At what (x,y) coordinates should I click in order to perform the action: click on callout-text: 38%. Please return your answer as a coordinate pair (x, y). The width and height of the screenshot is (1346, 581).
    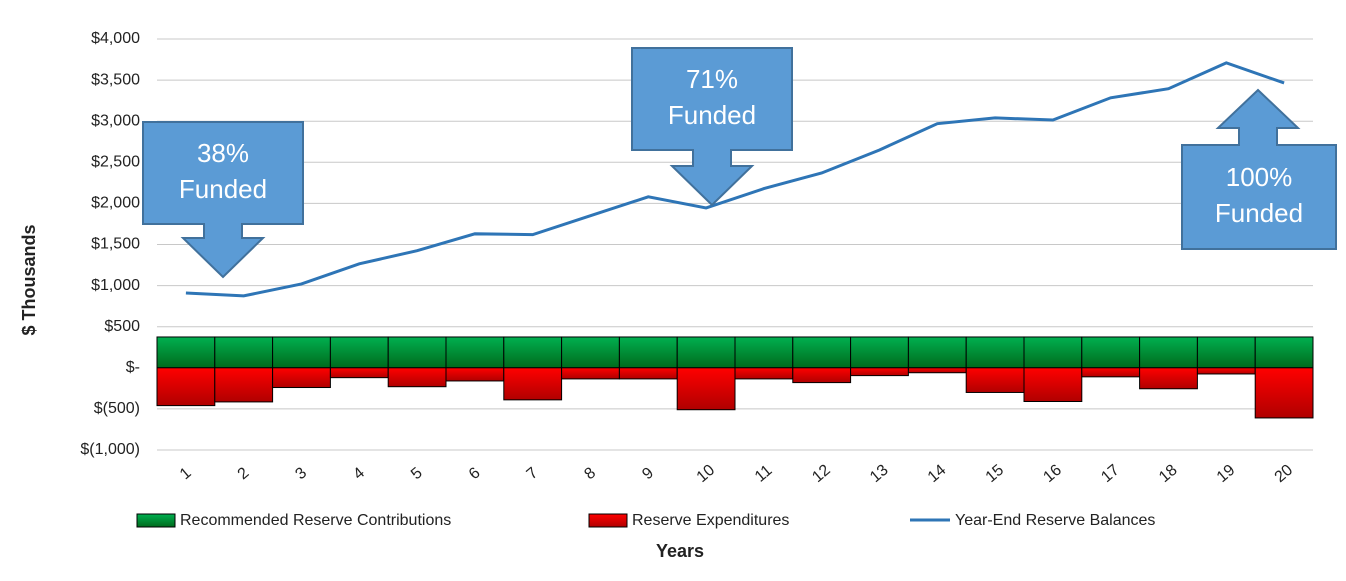
    Looking at the image, I should click on (223, 153).